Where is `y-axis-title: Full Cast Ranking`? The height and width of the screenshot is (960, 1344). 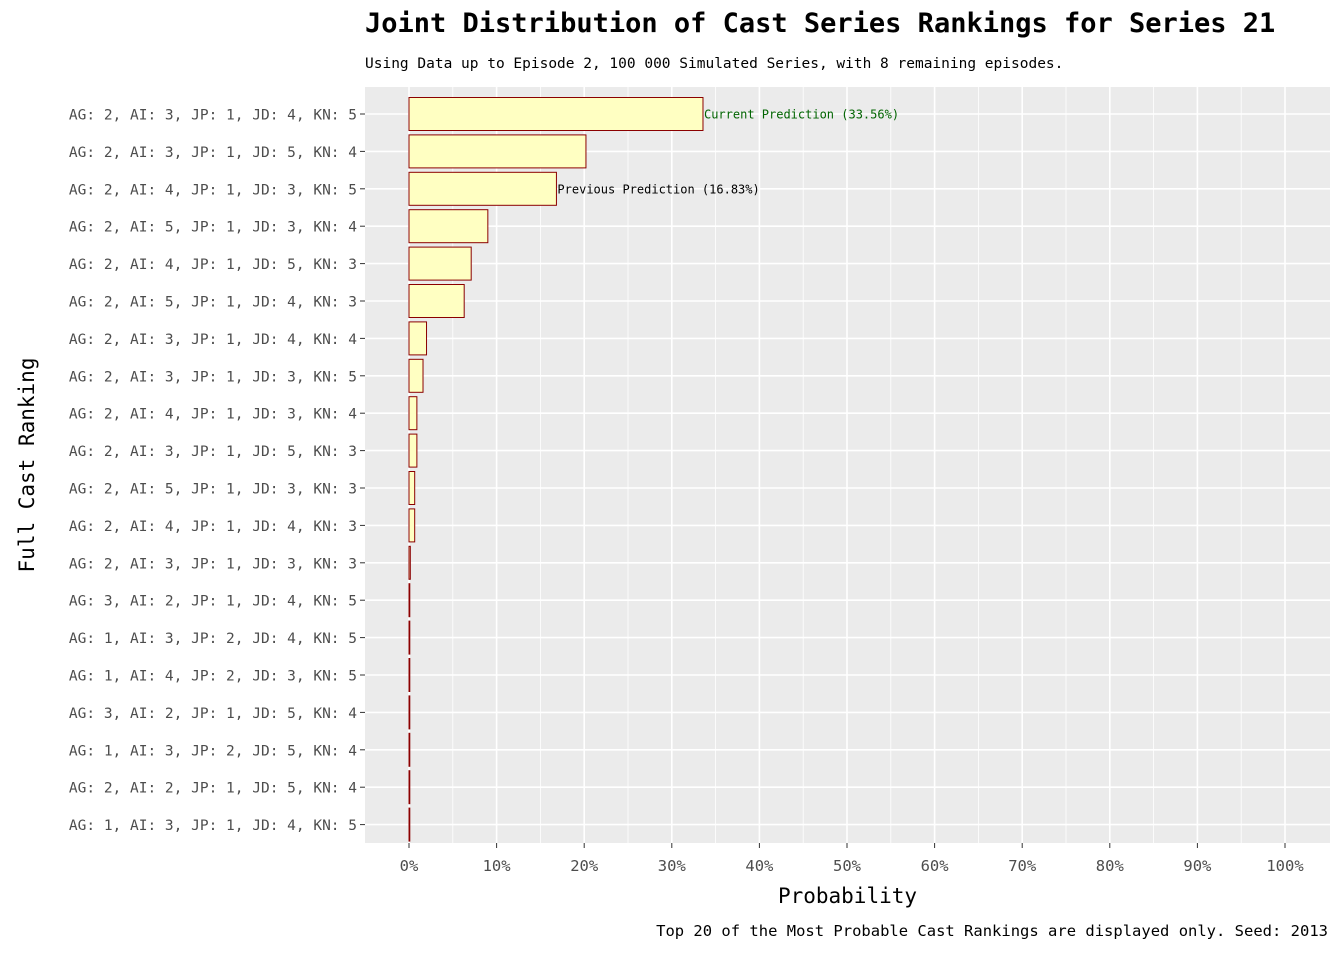 y-axis-title: Full Cast Ranking is located at coordinates (27, 465).